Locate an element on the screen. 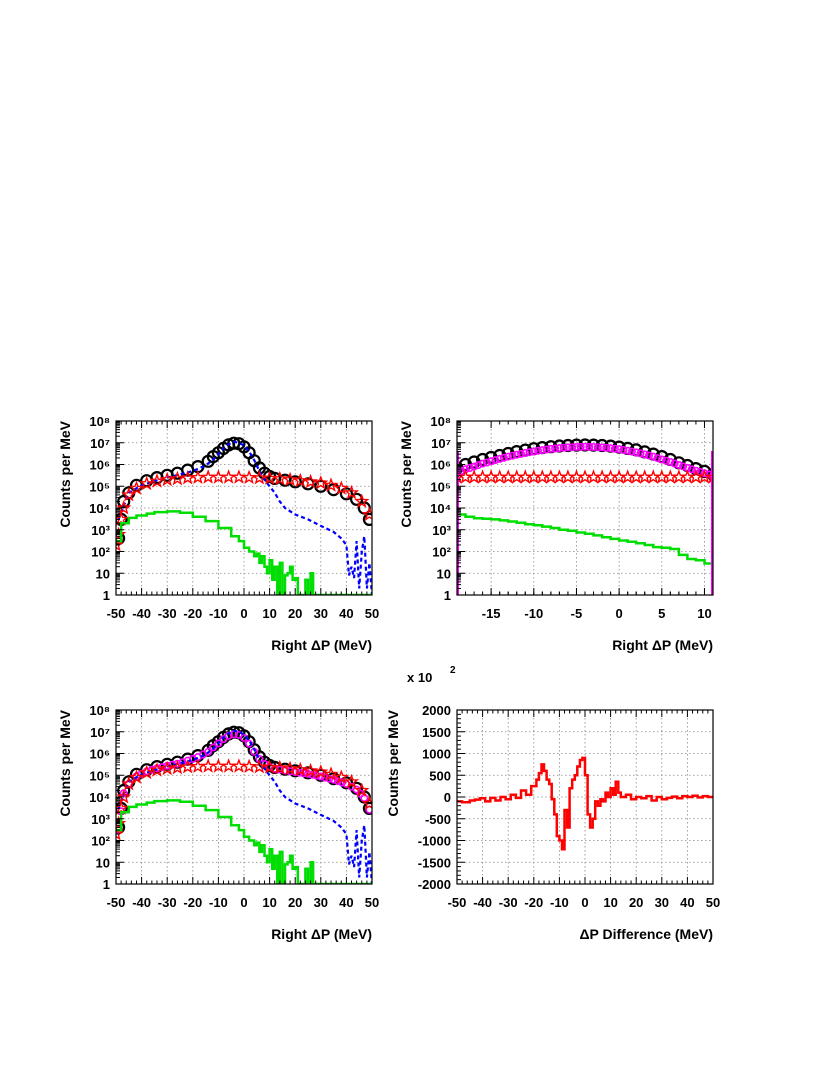 The width and height of the screenshot is (830, 1075). y-tick-label: 10⁴ is located at coordinates (99, 508).